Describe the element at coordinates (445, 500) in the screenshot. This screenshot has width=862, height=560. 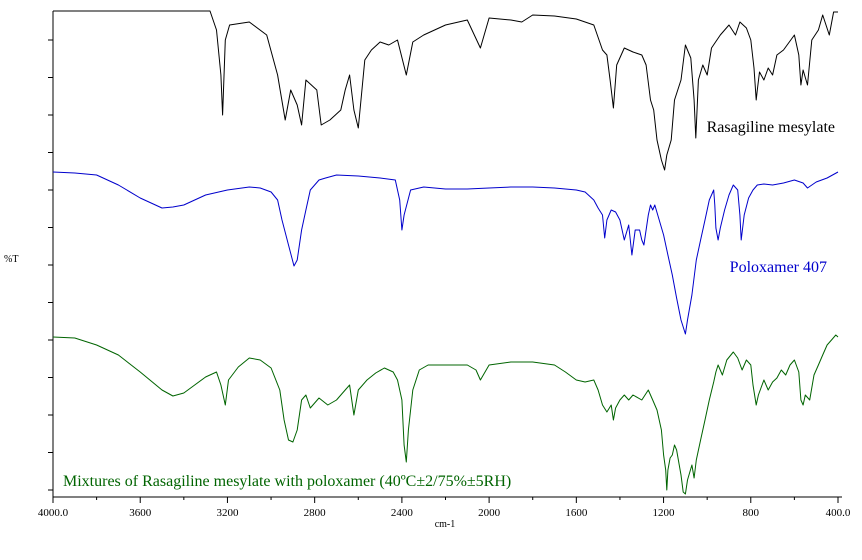
I see `x-axis-ticks` at that location.